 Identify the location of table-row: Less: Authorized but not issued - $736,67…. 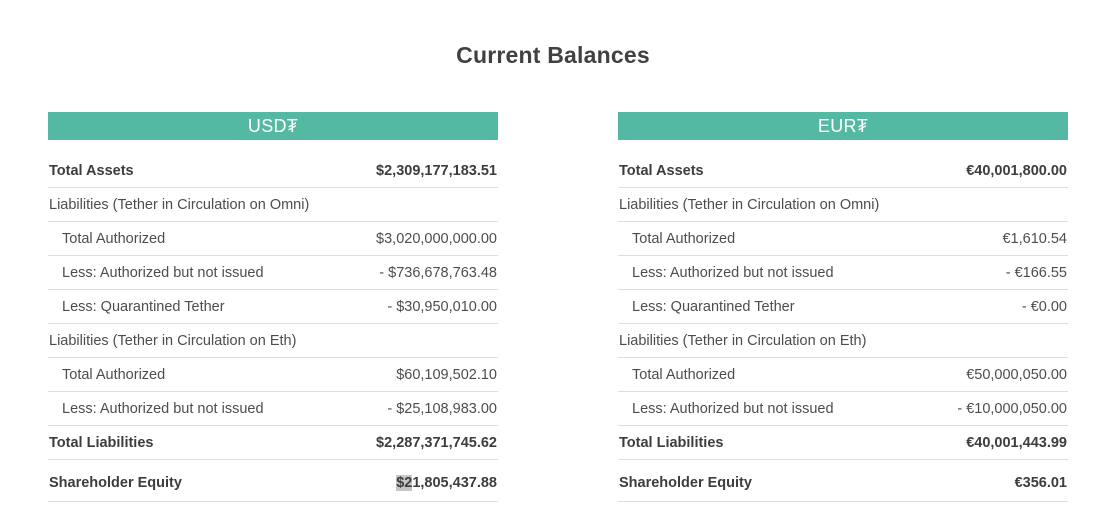
(273, 273).